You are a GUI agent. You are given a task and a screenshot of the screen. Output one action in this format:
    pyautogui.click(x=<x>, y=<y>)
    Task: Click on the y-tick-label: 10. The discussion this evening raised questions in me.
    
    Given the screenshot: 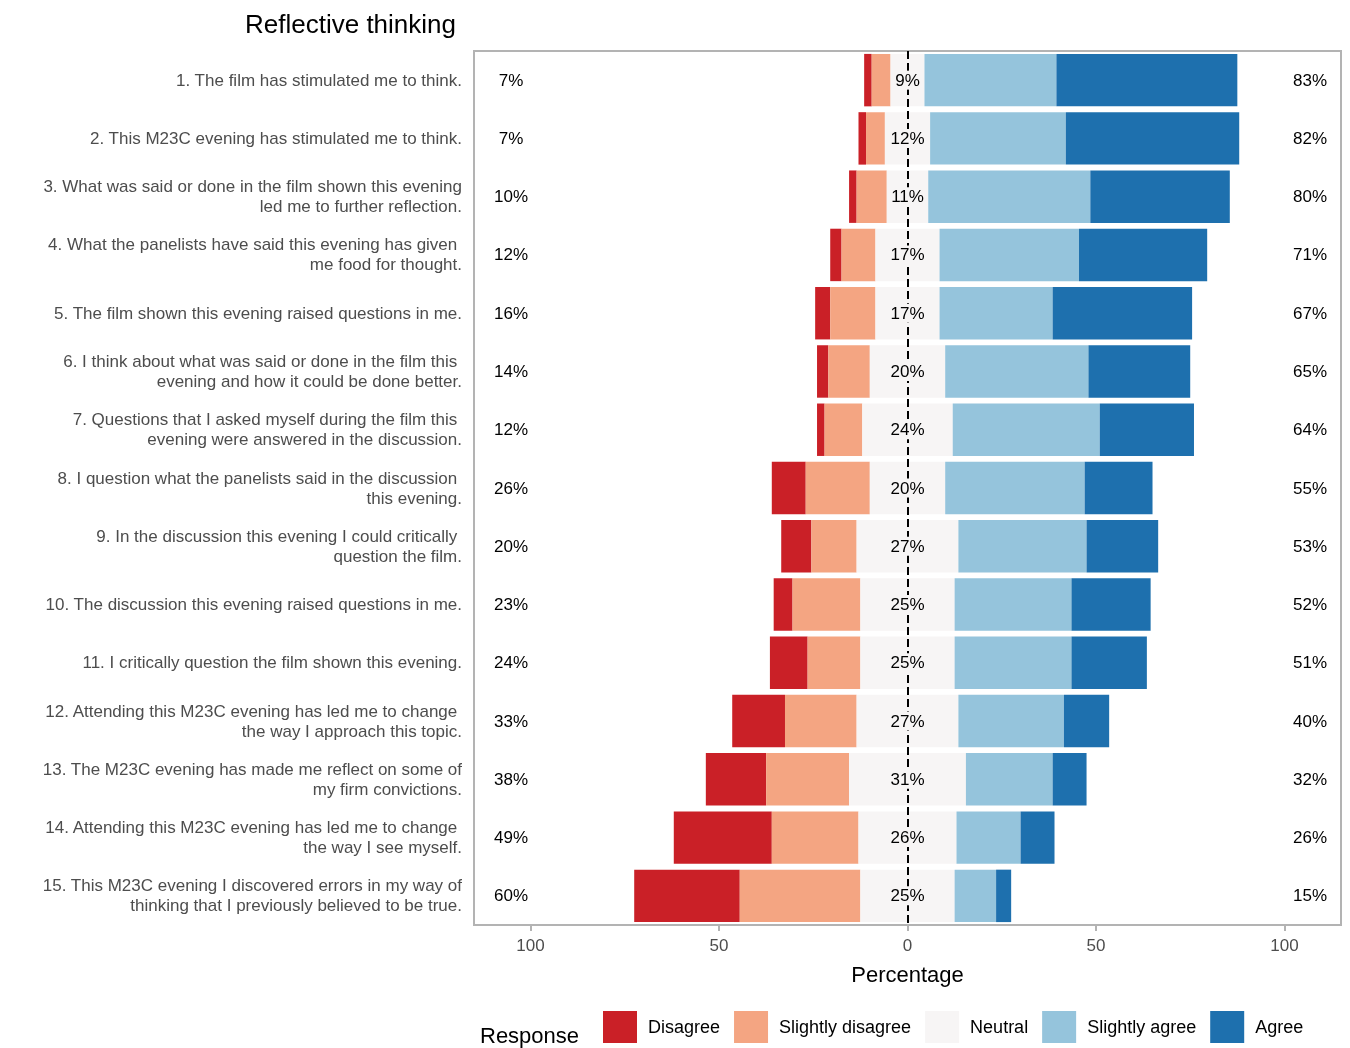 What is the action you would take?
    pyautogui.click(x=253, y=605)
    